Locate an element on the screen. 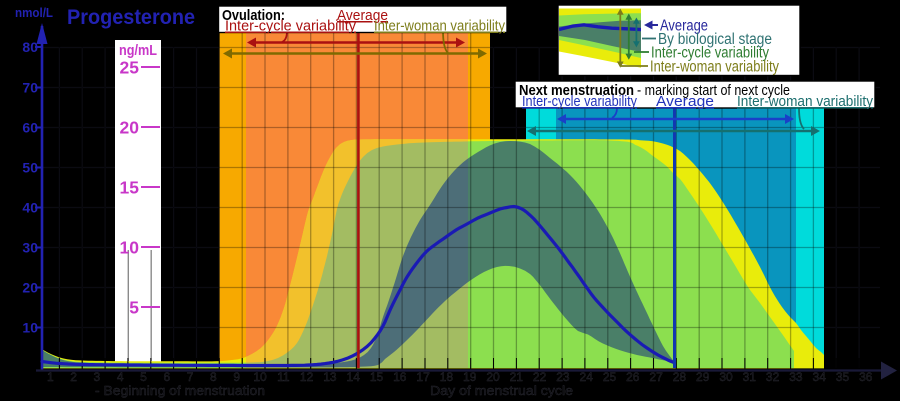  svg-text: 24 is located at coordinates (587, 377).